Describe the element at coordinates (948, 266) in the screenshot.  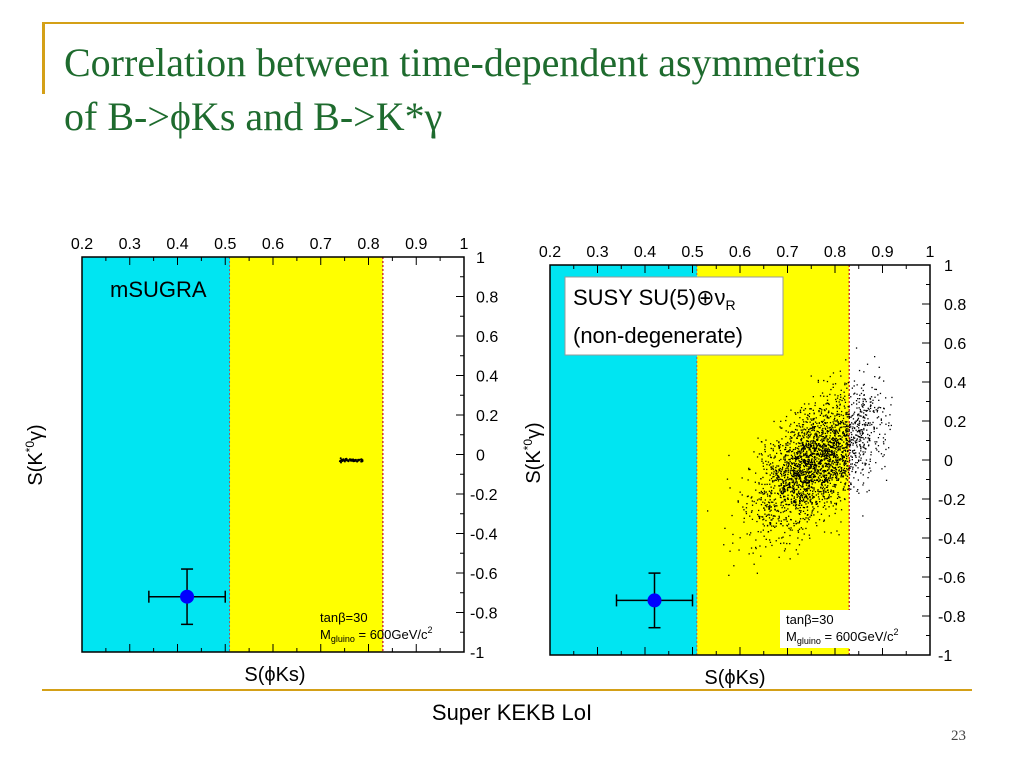
I see `y-tick-label: 1` at that location.